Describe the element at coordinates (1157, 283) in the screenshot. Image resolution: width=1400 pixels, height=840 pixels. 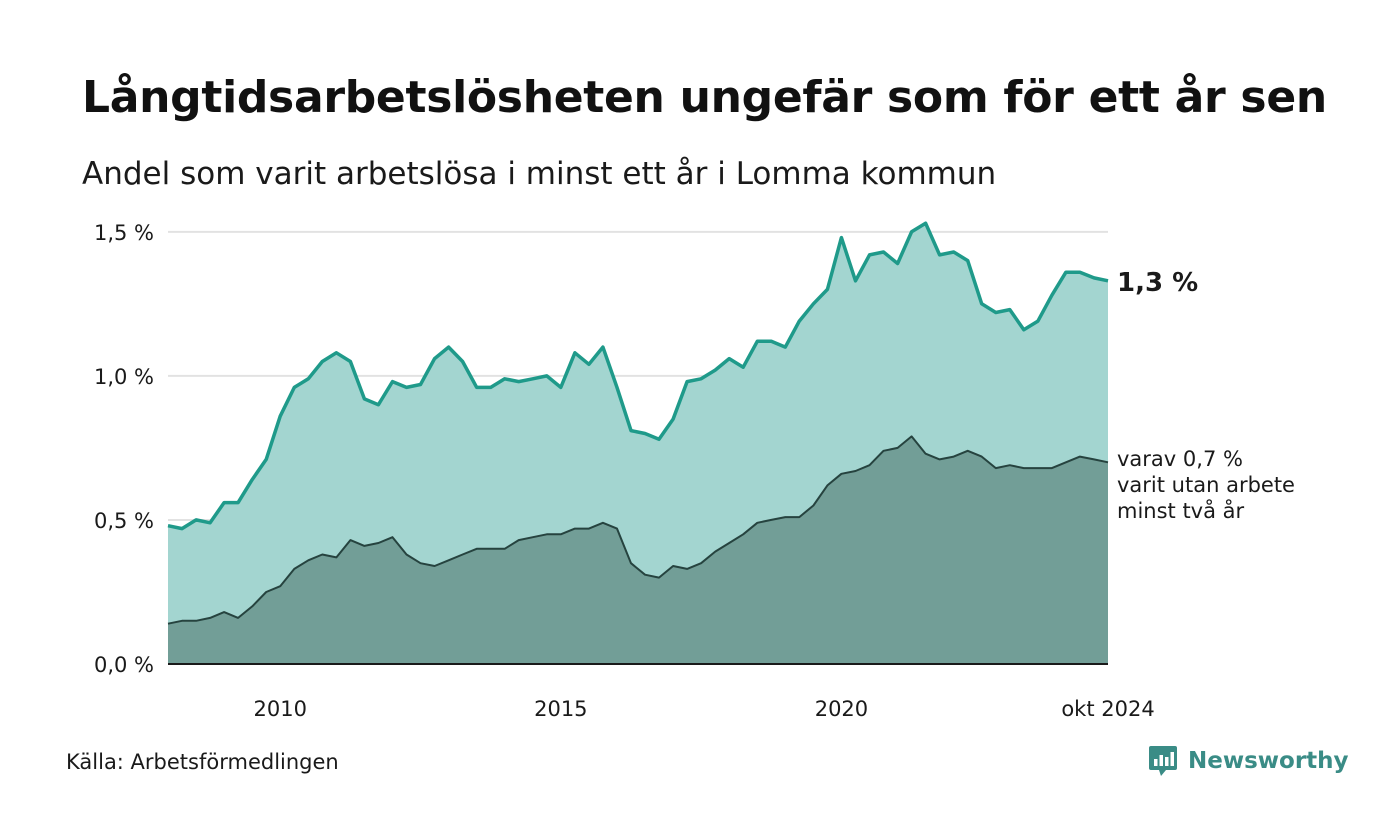
I see `series-end-label-1: 1,3 %` at that location.